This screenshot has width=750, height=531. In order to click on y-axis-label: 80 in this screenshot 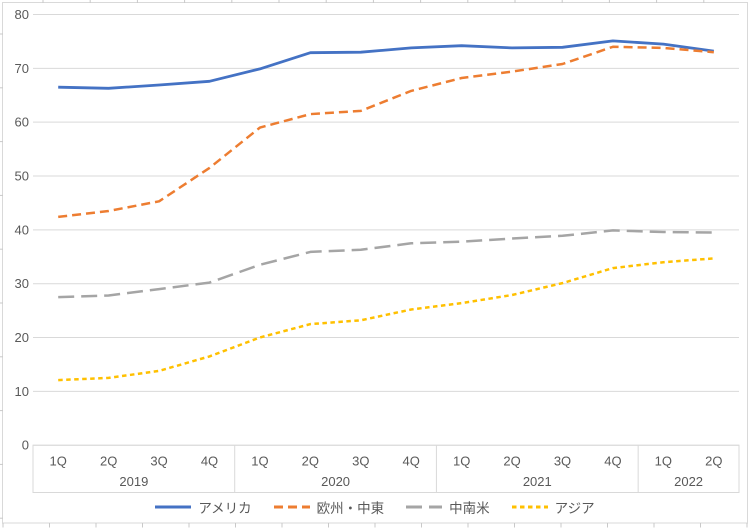, I will do `click(22, 14)`.